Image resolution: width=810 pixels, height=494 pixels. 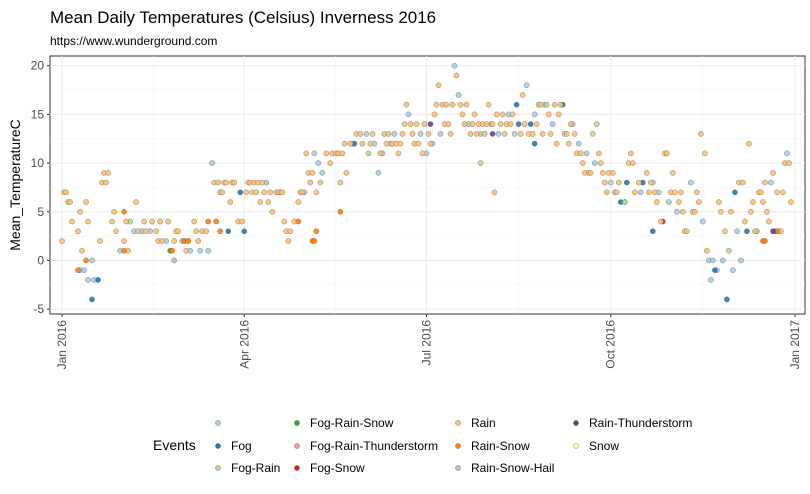 I want to click on y-tick-label: 20, so click(x=38, y=66).